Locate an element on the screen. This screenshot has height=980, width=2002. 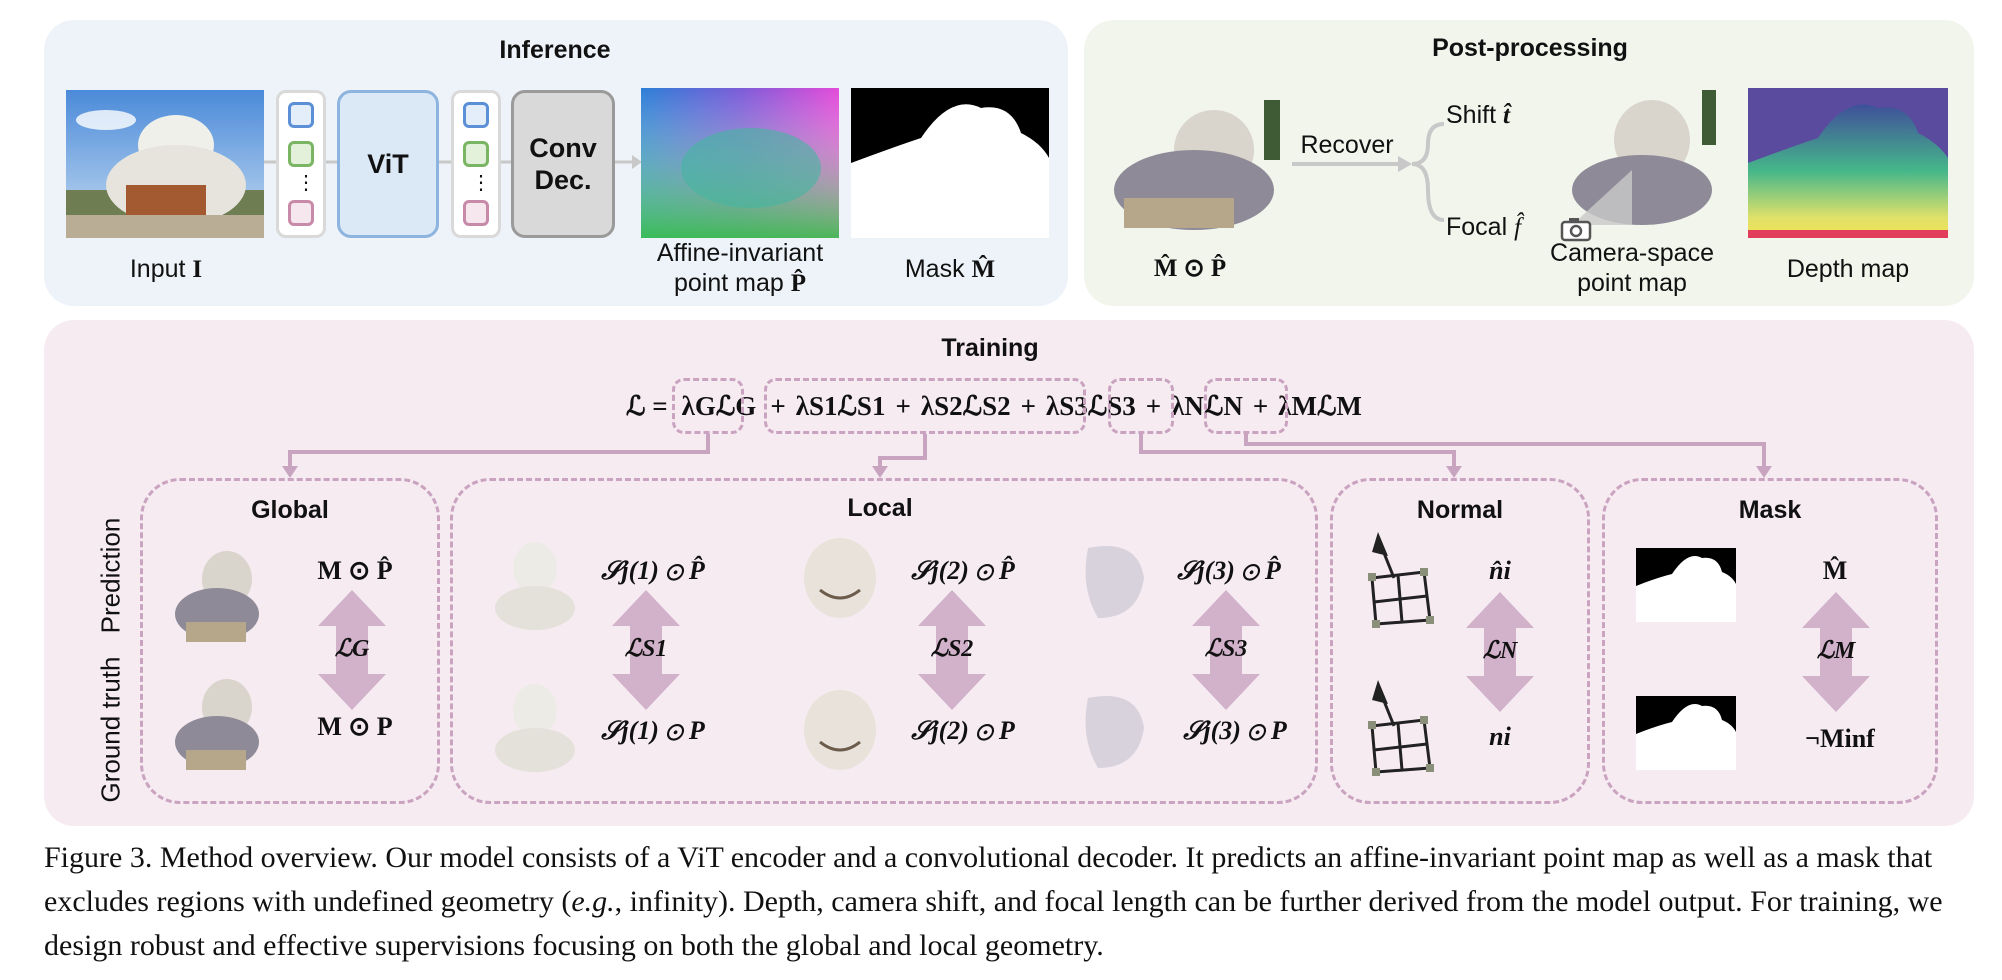
camera-space-pointcloud-image is located at coordinates (1644, 157).